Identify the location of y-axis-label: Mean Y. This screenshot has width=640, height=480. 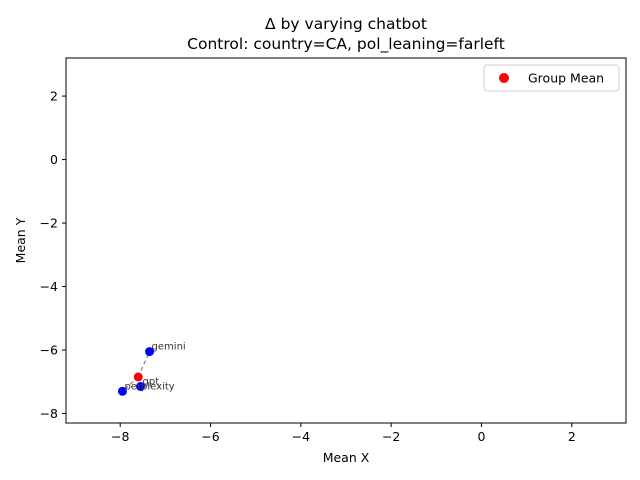
(20, 240).